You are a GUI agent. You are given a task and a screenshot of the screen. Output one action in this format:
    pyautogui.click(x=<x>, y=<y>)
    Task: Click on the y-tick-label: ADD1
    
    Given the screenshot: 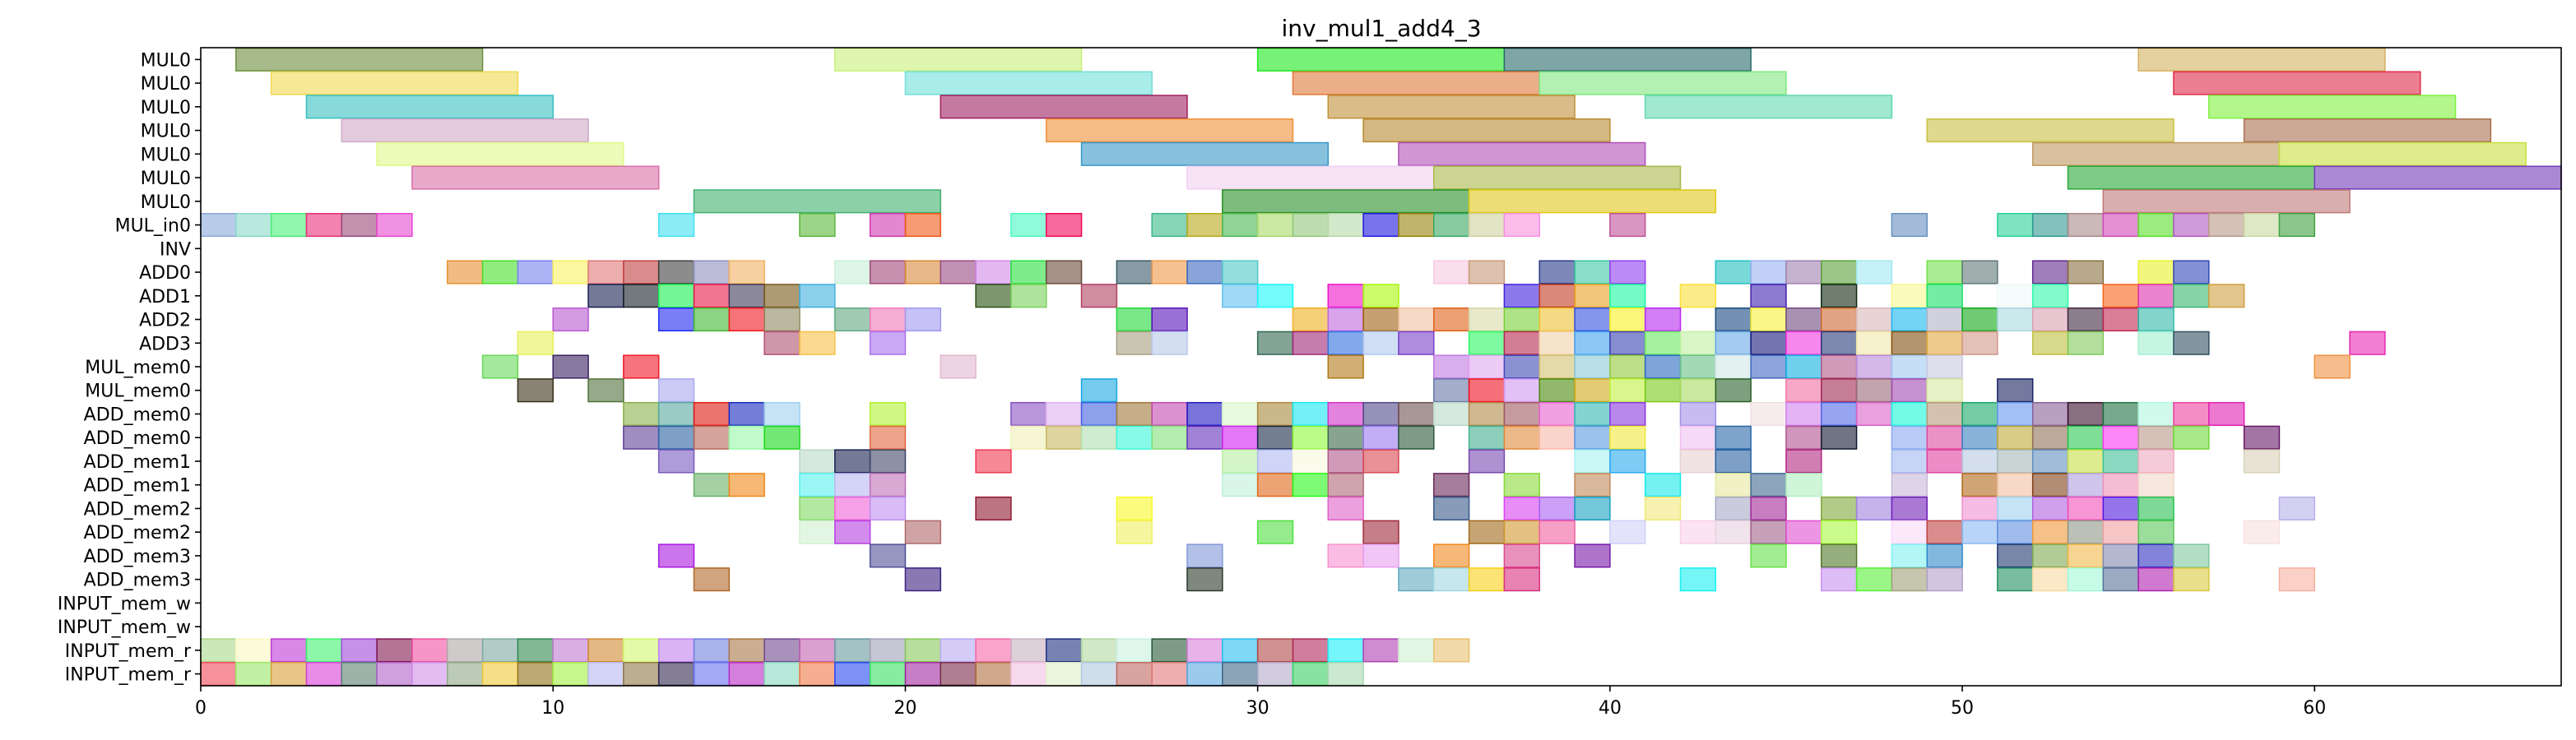 What is the action you would take?
    pyautogui.click(x=165, y=297)
    